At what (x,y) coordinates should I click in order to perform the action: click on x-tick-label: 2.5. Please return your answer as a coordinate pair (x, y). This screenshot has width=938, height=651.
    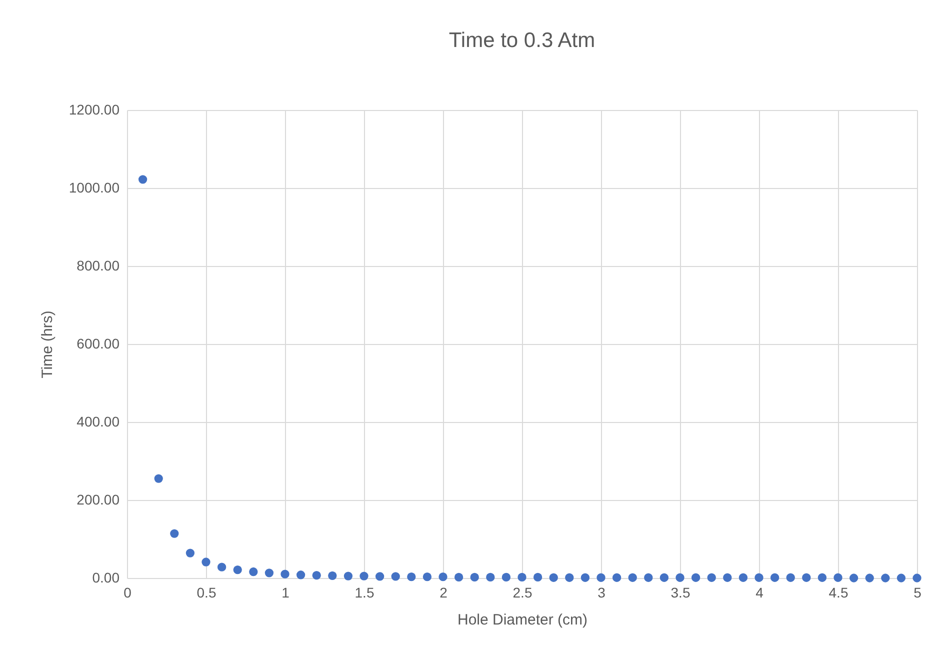
    Looking at the image, I should click on (522, 592).